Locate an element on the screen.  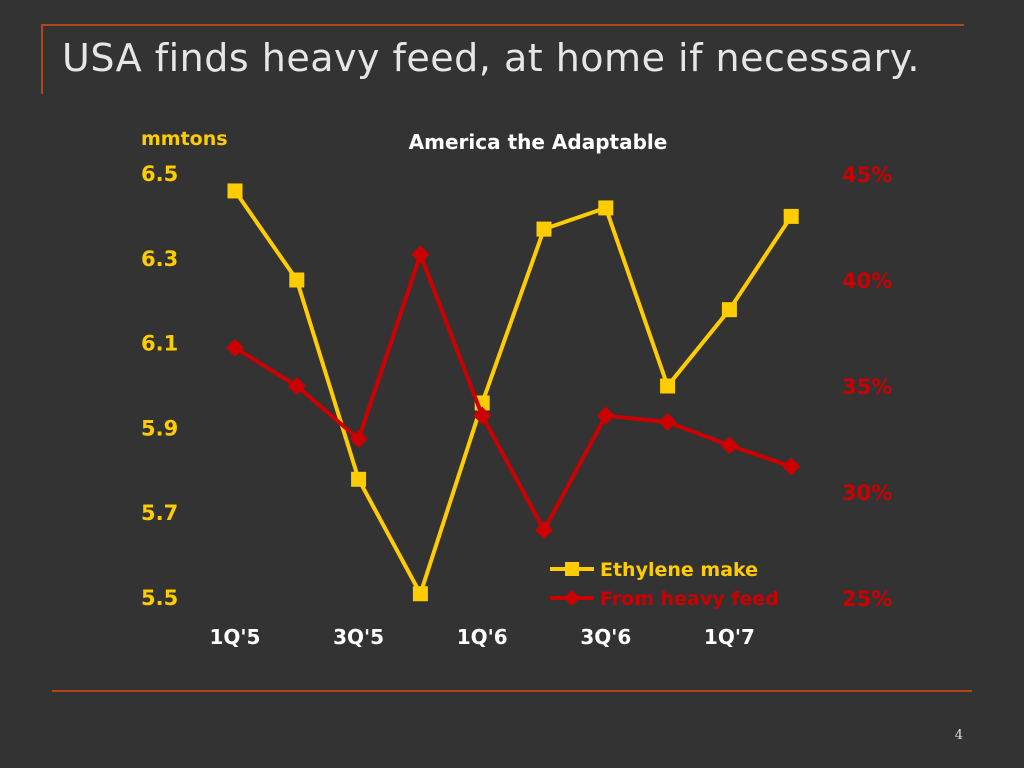
right-axis-tick-label: 40% is located at coordinates (867, 281).